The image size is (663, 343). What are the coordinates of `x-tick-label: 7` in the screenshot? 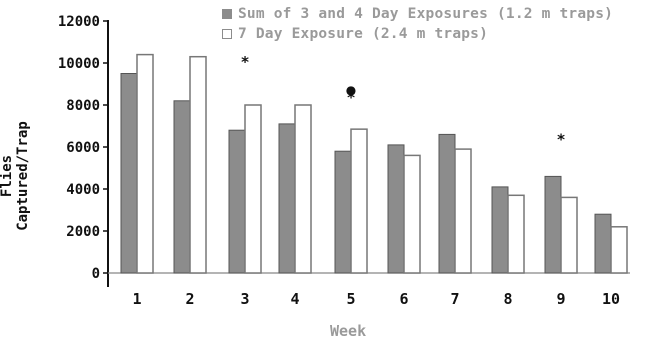 It's located at (454, 299).